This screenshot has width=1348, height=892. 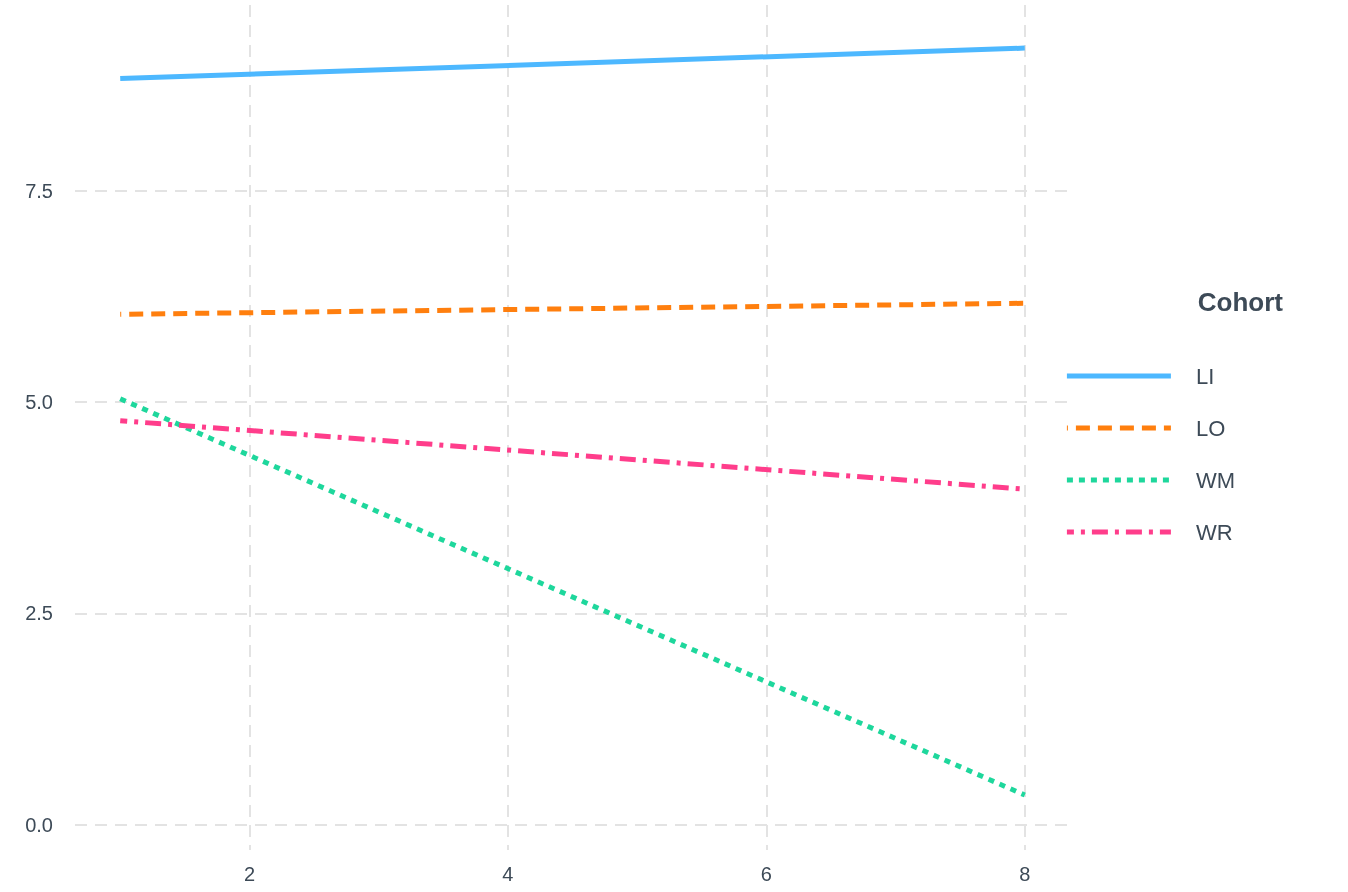 What do you see at coordinates (1025, 874) in the screenshot?
I see `x-tick-label: 8` at bounding box center [1025, 874].